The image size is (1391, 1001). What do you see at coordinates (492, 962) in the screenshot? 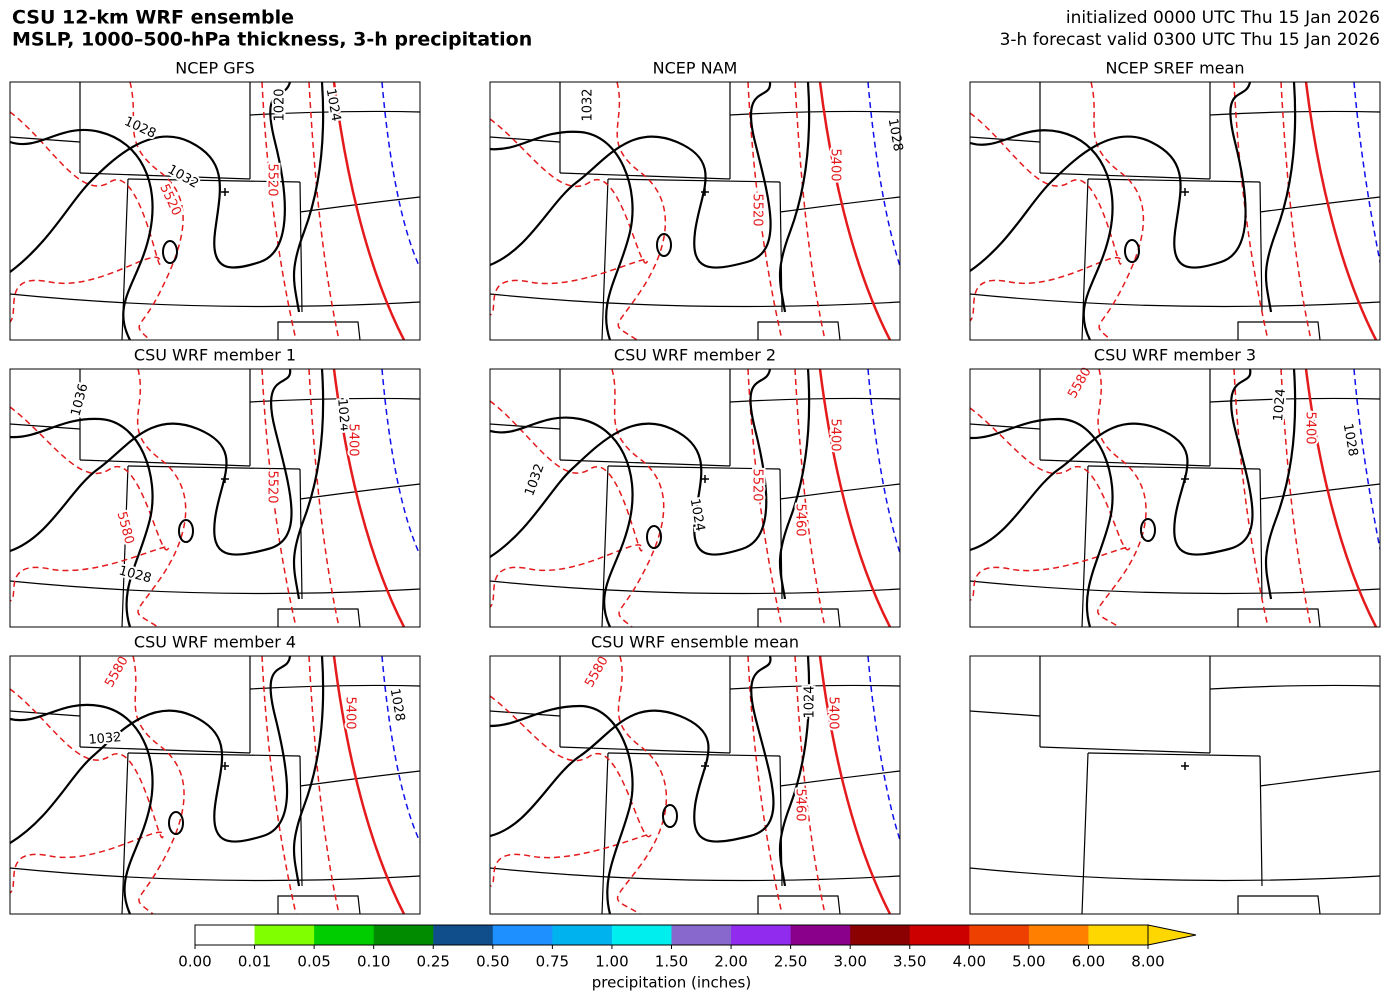
I see `colorbar-tick-label: 0.50` at bounding box center [492, 962].